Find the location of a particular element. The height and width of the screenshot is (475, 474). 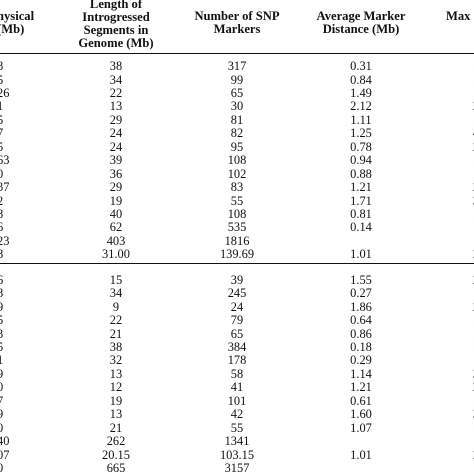

table-cell: 384 is located at coordinates (237, 347).